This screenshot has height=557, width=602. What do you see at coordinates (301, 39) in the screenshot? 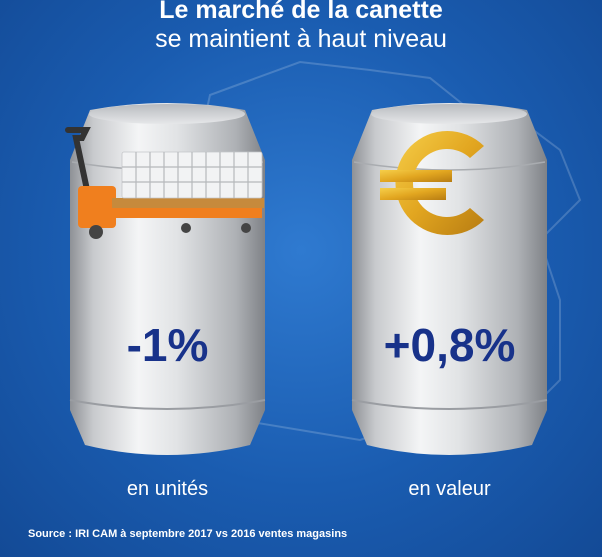
I see `page-subtitle: se maintient à haut niveau` at bounding box center [301, 39].